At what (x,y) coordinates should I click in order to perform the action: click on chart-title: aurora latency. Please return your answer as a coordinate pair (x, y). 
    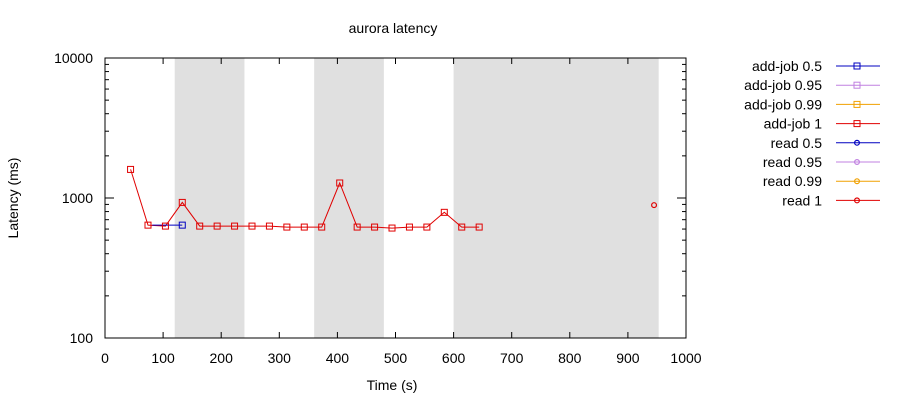
    Looking at the image, I should click on (393, 28).